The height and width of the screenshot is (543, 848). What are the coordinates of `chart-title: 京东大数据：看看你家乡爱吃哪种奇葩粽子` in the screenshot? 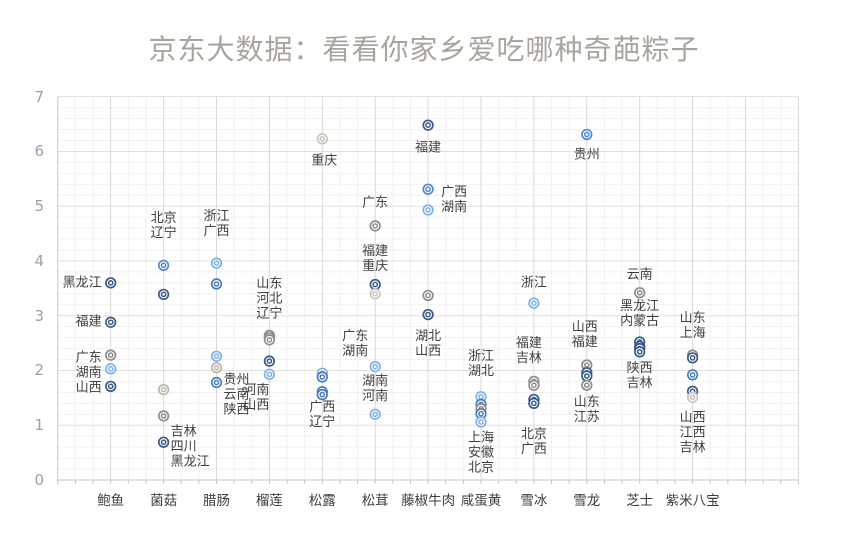 It's located at (424, 49).